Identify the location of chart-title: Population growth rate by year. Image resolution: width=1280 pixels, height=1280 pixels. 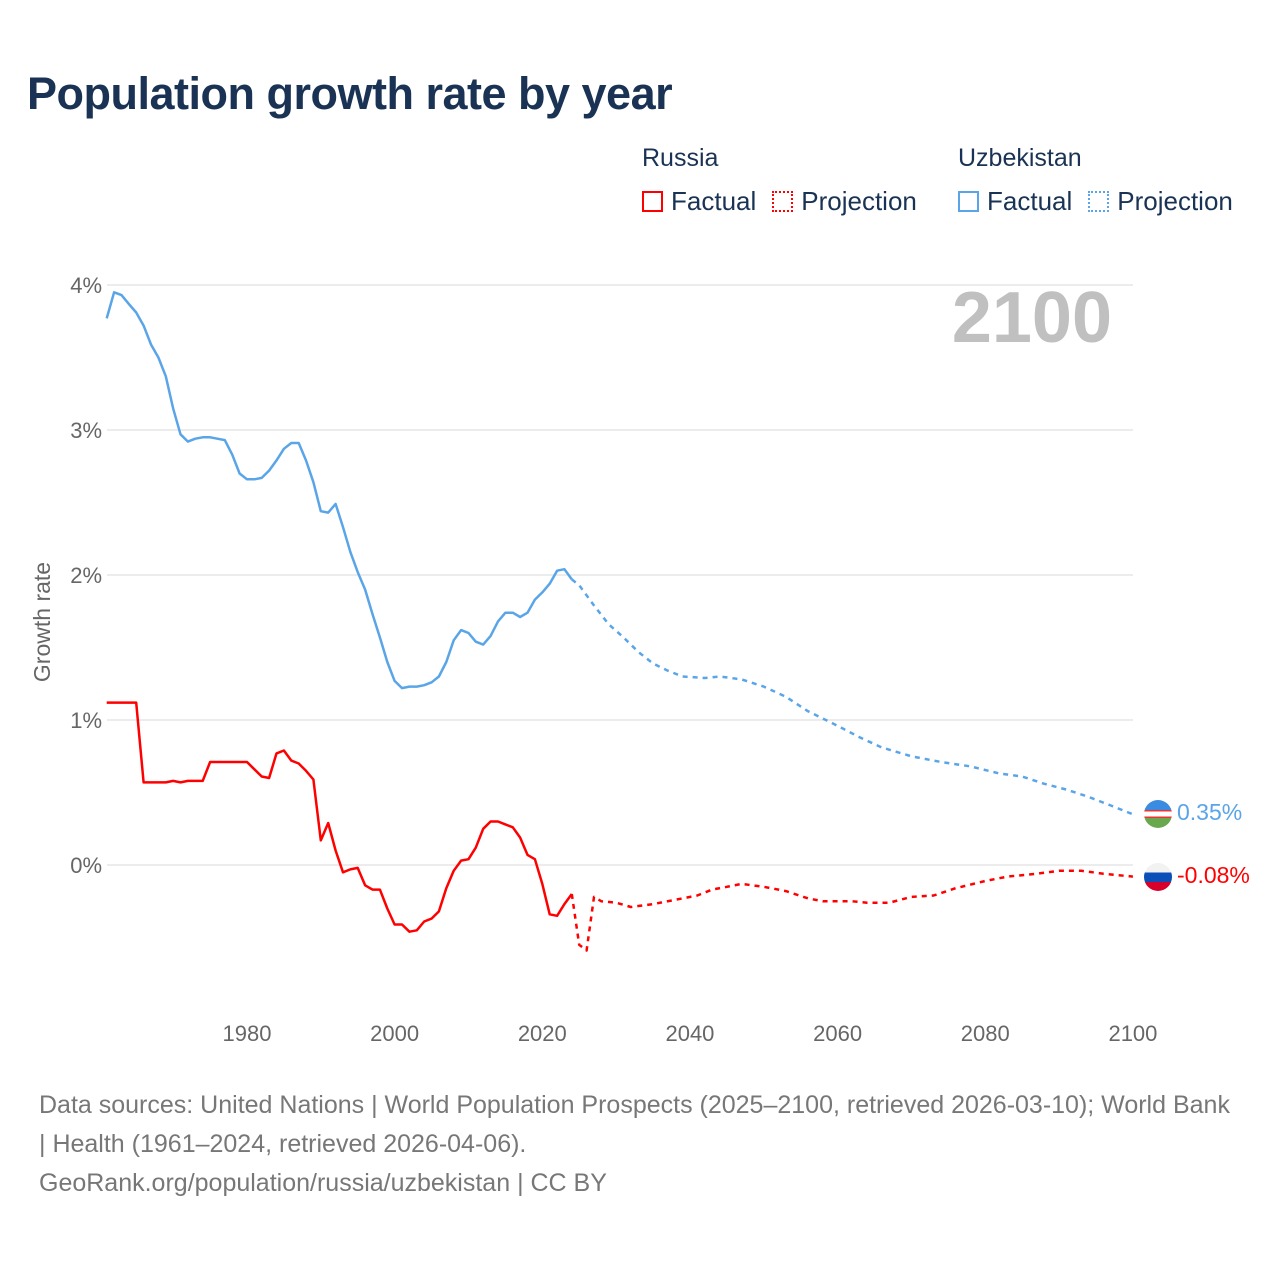
(350, 93).